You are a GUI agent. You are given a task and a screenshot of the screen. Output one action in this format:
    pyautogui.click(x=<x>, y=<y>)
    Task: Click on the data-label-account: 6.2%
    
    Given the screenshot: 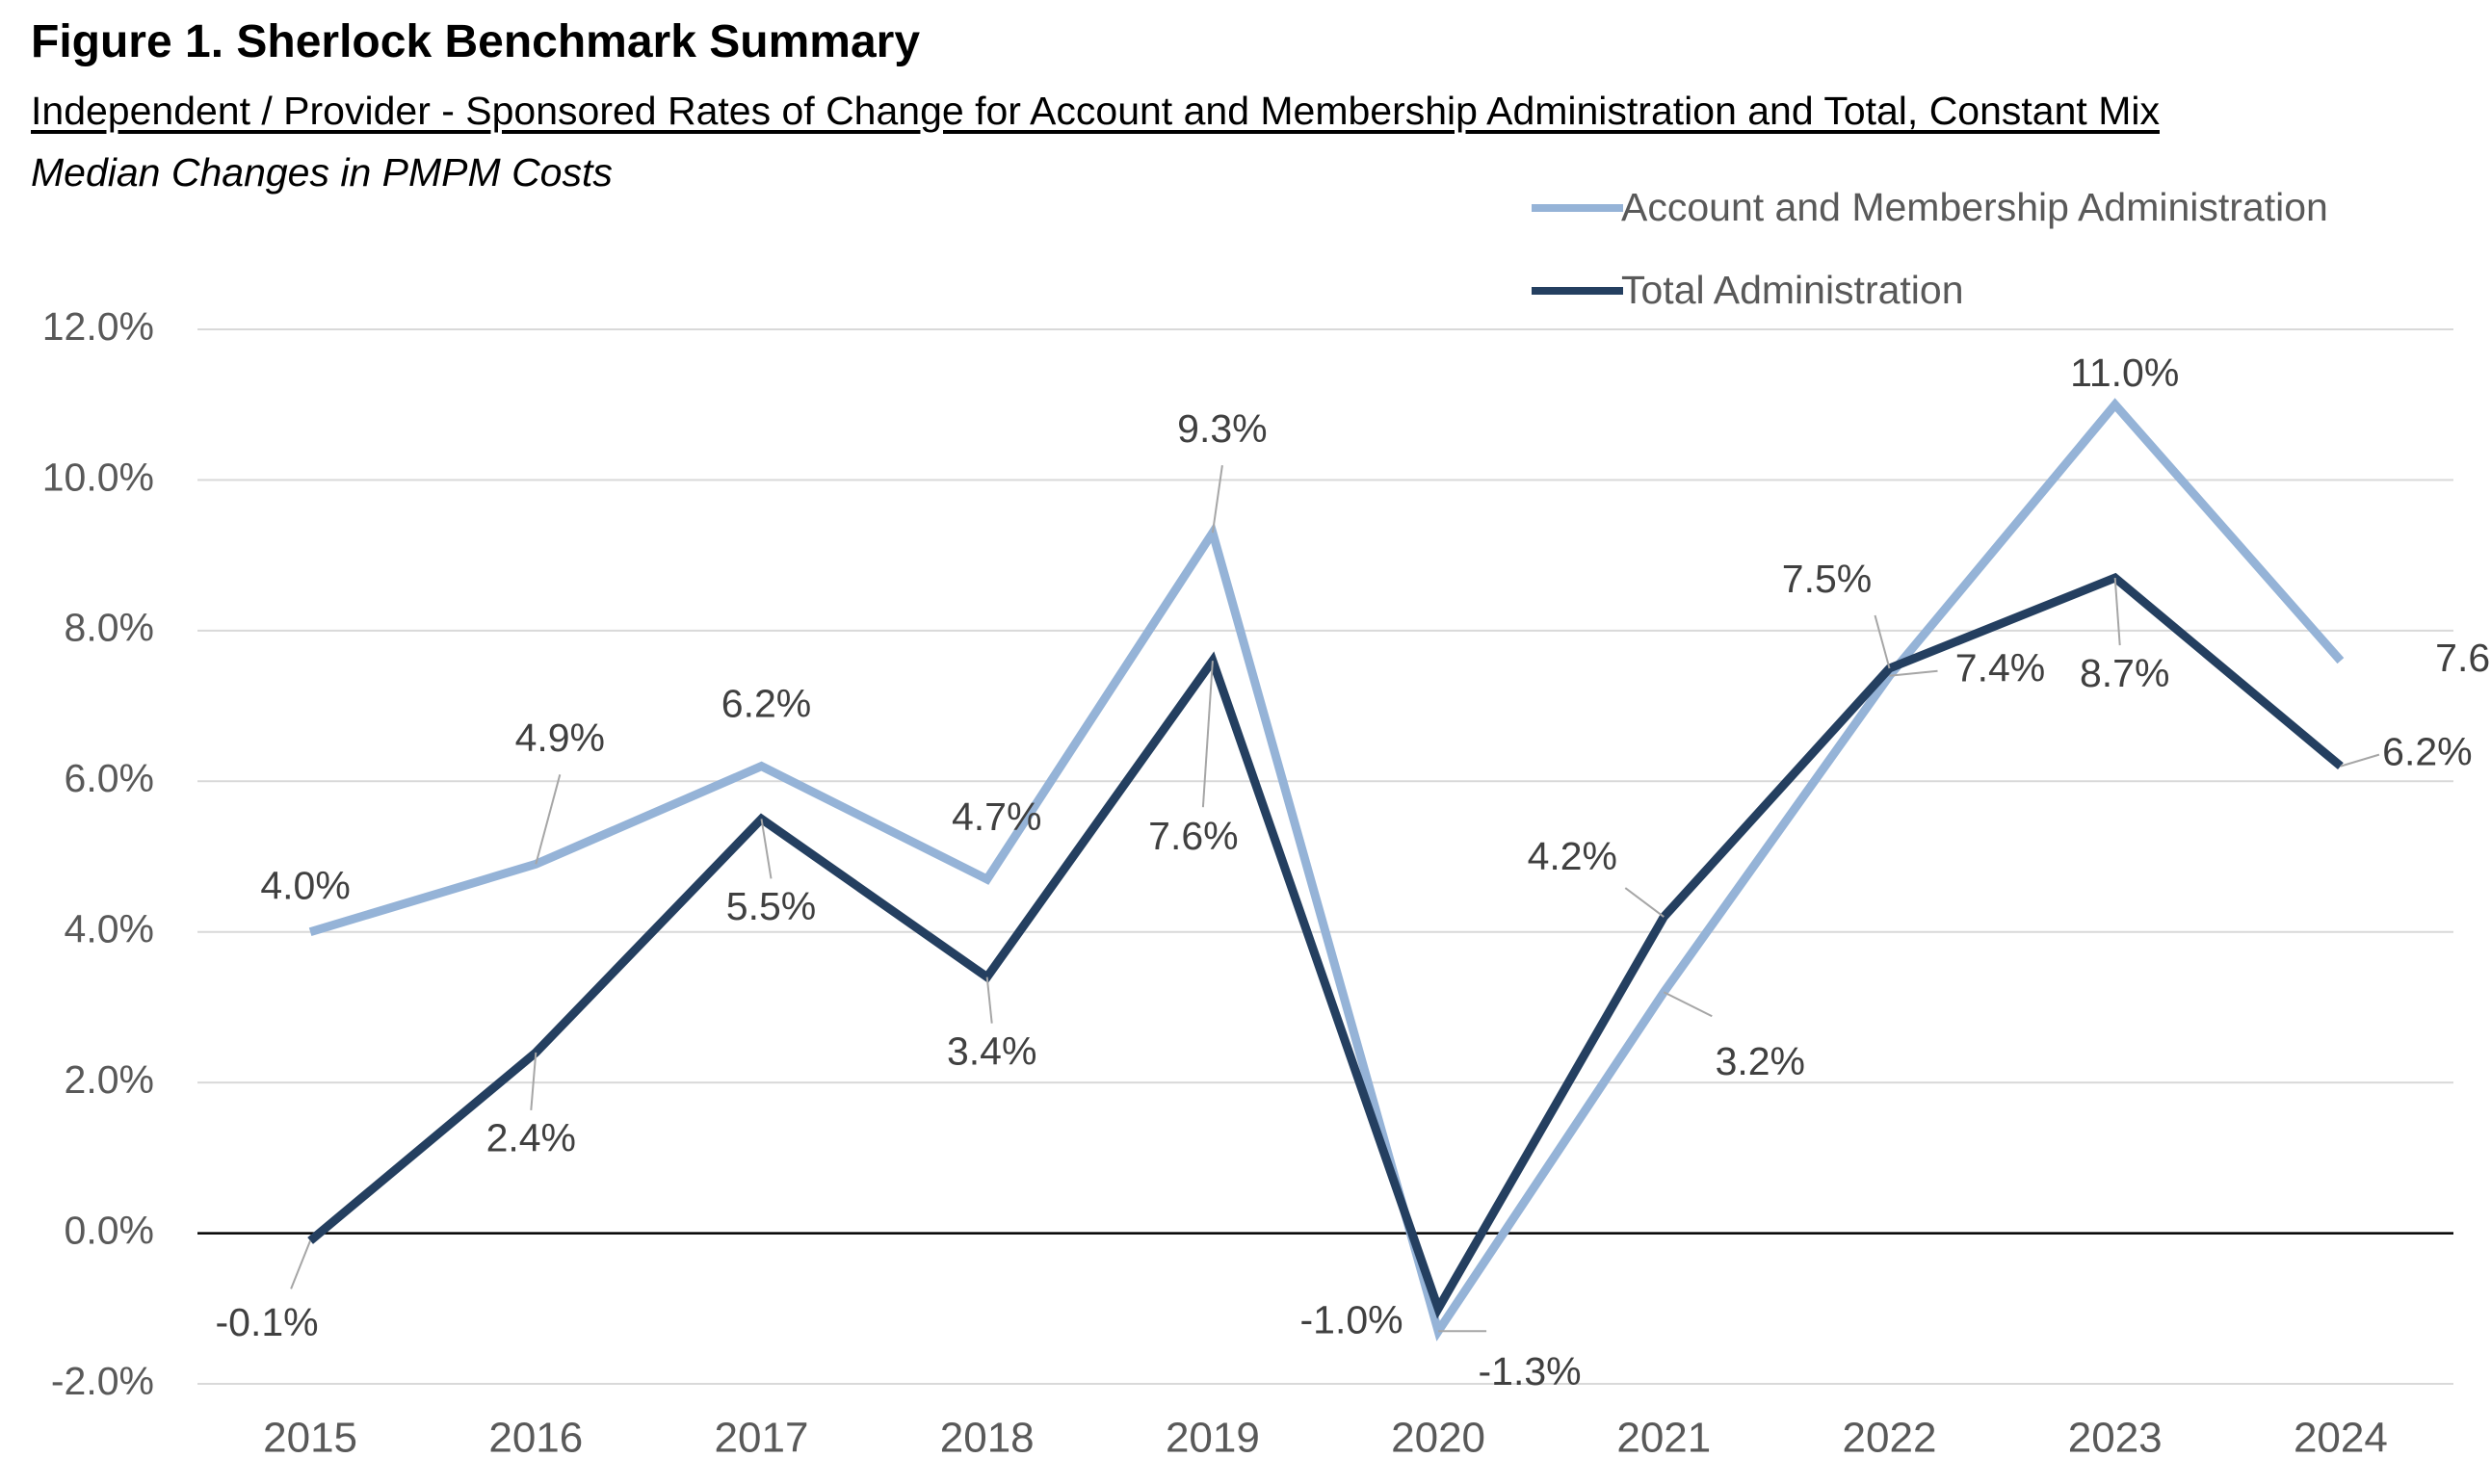 What is the action you would take?
    pyautogui.click(x=766, y=703)
    